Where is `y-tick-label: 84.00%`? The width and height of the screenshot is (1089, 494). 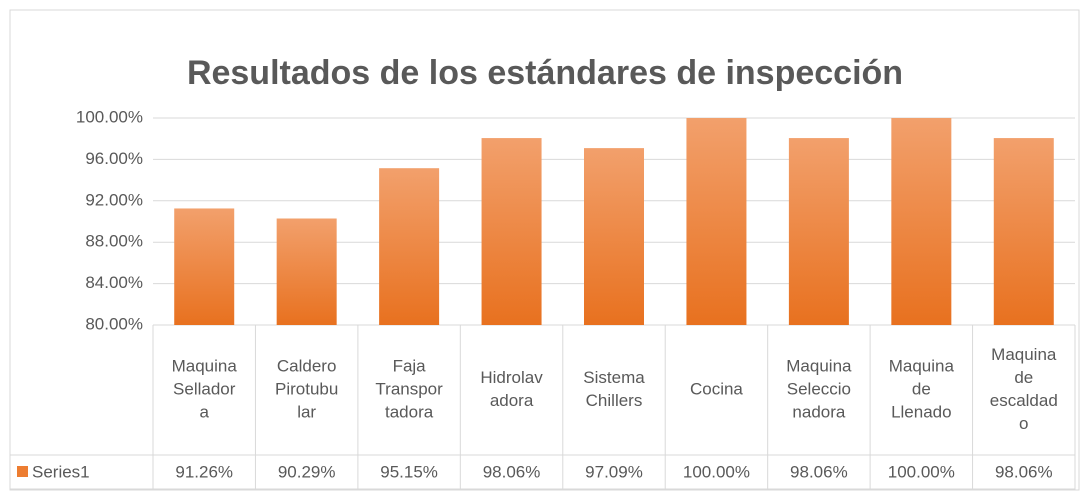
y-tick-label: 84.00% is located at coordinates (114, 282).